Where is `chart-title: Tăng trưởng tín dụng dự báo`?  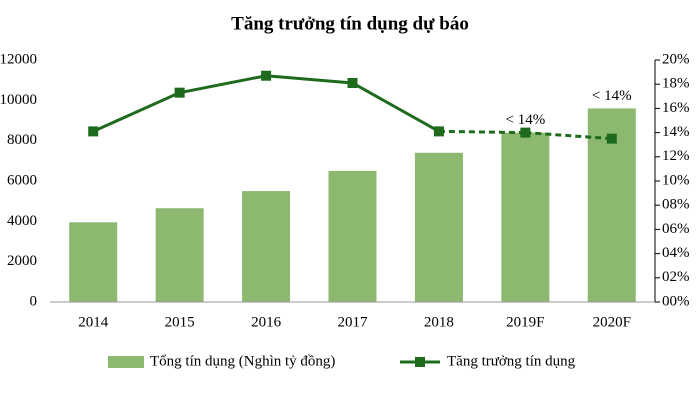 chart-title: Tăng trưởng tín dụng dự báo is located at coordinates (350, 23).